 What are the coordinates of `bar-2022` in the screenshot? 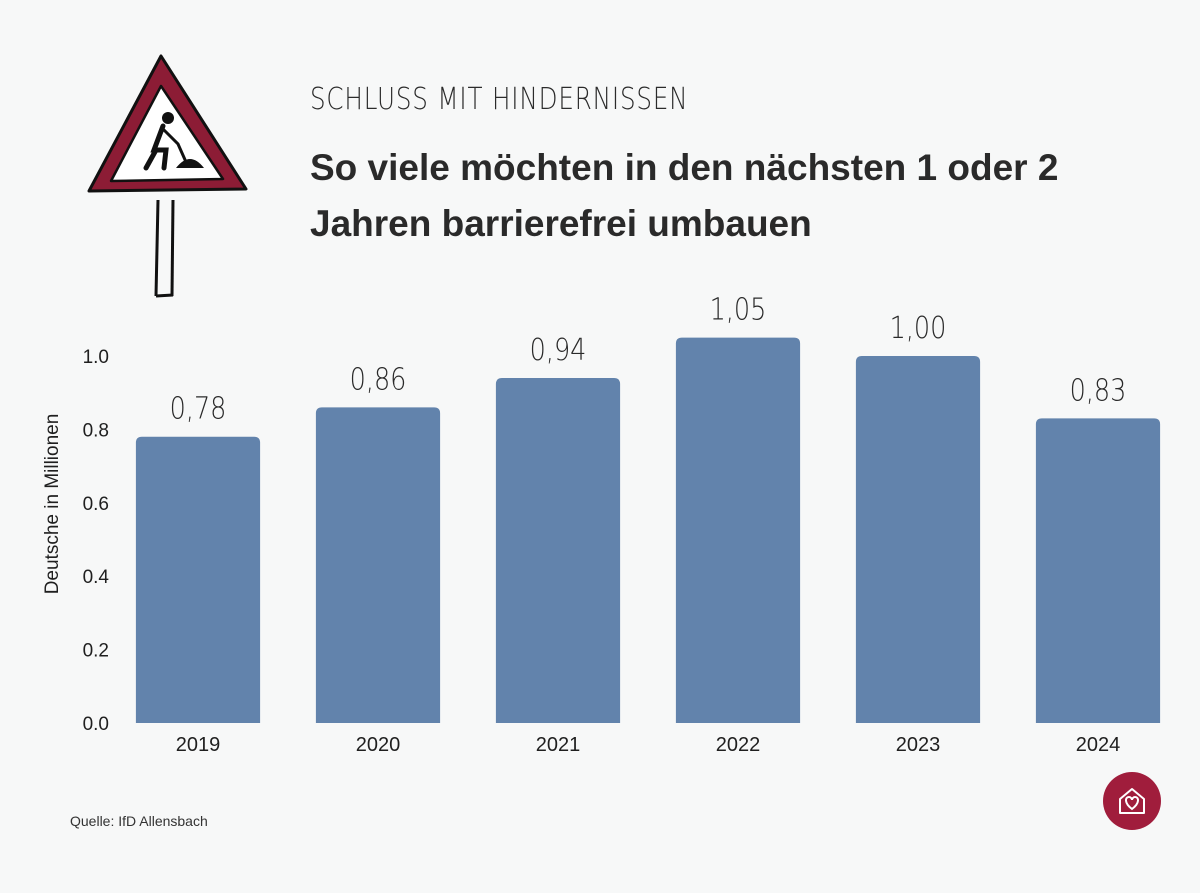 It's located at (738, 530).